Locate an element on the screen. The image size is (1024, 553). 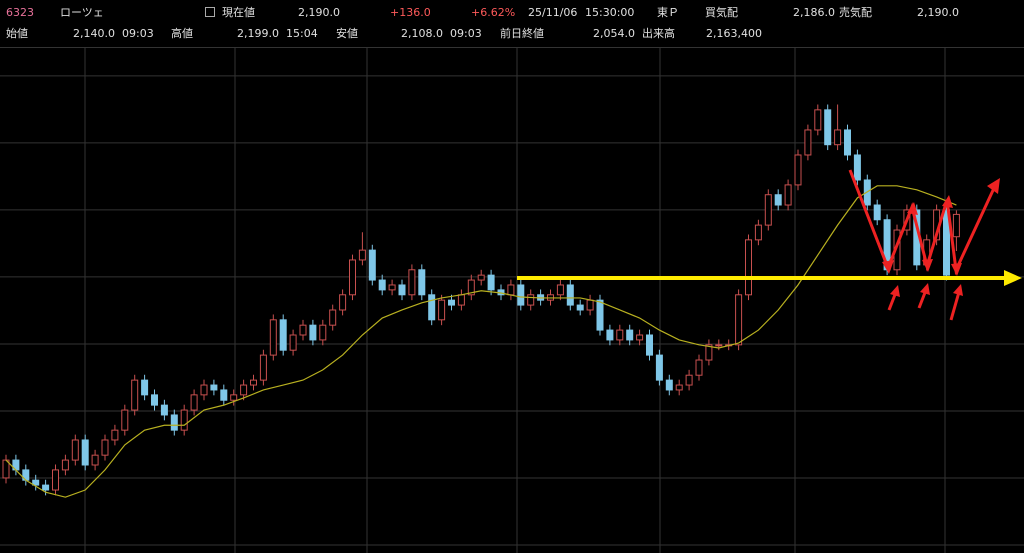
label: 高値 is located at coordinates (182, 33).